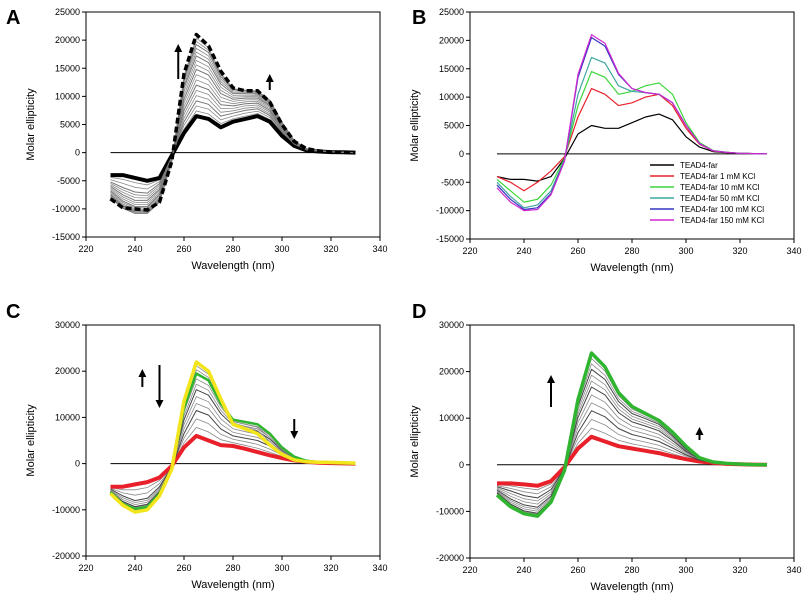  What do you see at coordinates (419, 312) in the screenshot?
I see `panel-letter: D` at bounding box center [419, 312].